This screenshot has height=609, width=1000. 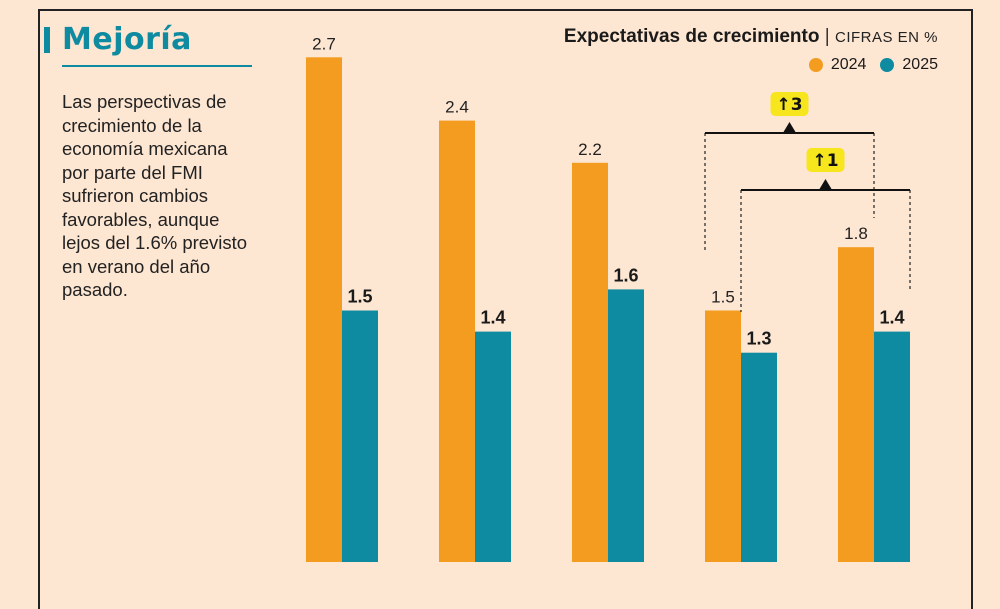 What do you see at coordinates (848, 64) in the screenshot?
I see `legend-label-2024: 2024` at bounding box center [848, 64].